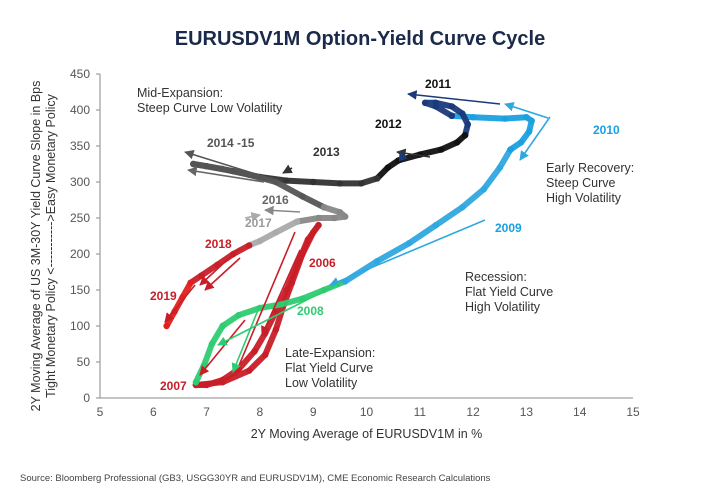  What do you see at coordinates (86, 398) in the screenshot?
I see `y-tick-label: 0` at bounding box center [86, 398].